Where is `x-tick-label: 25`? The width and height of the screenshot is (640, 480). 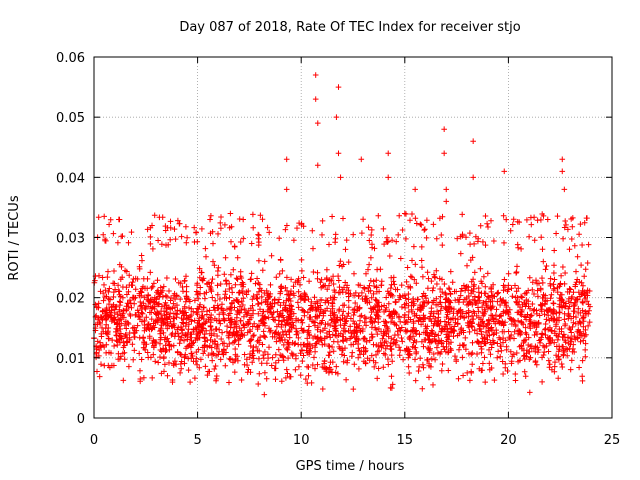 x-tick-label: 25 is located at coordinates (612, 440).